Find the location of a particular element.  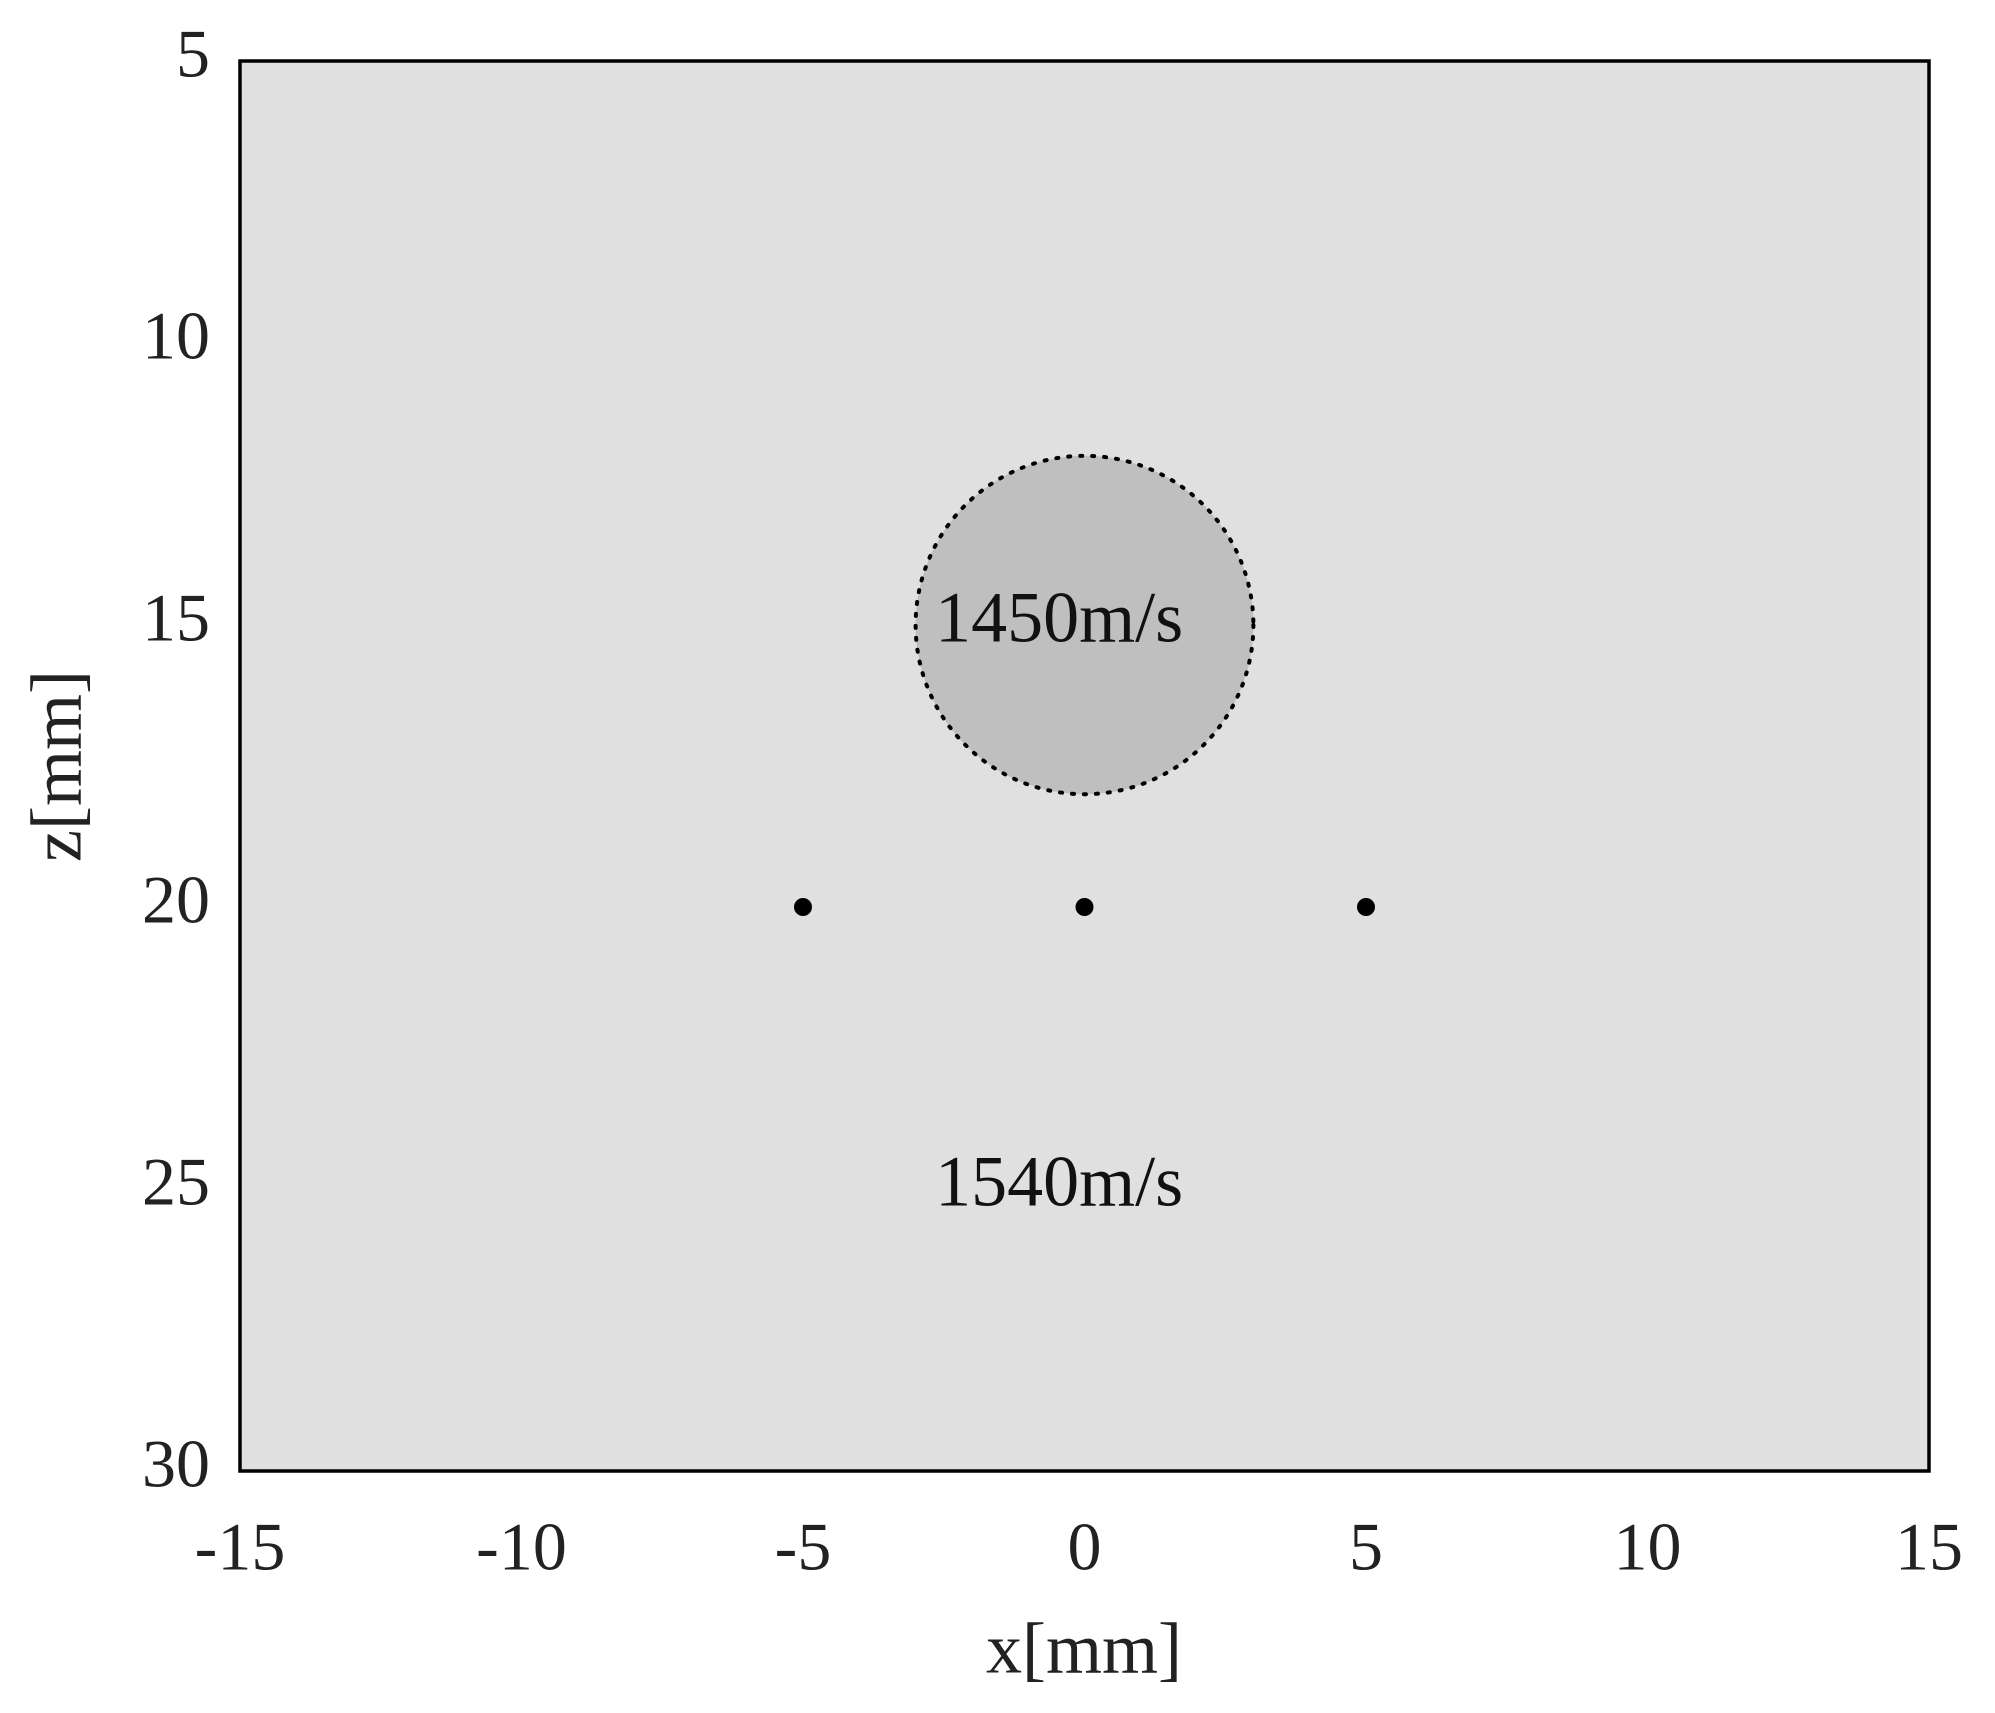

x-tick-label: -5 is located at coordinates (803, 1547).